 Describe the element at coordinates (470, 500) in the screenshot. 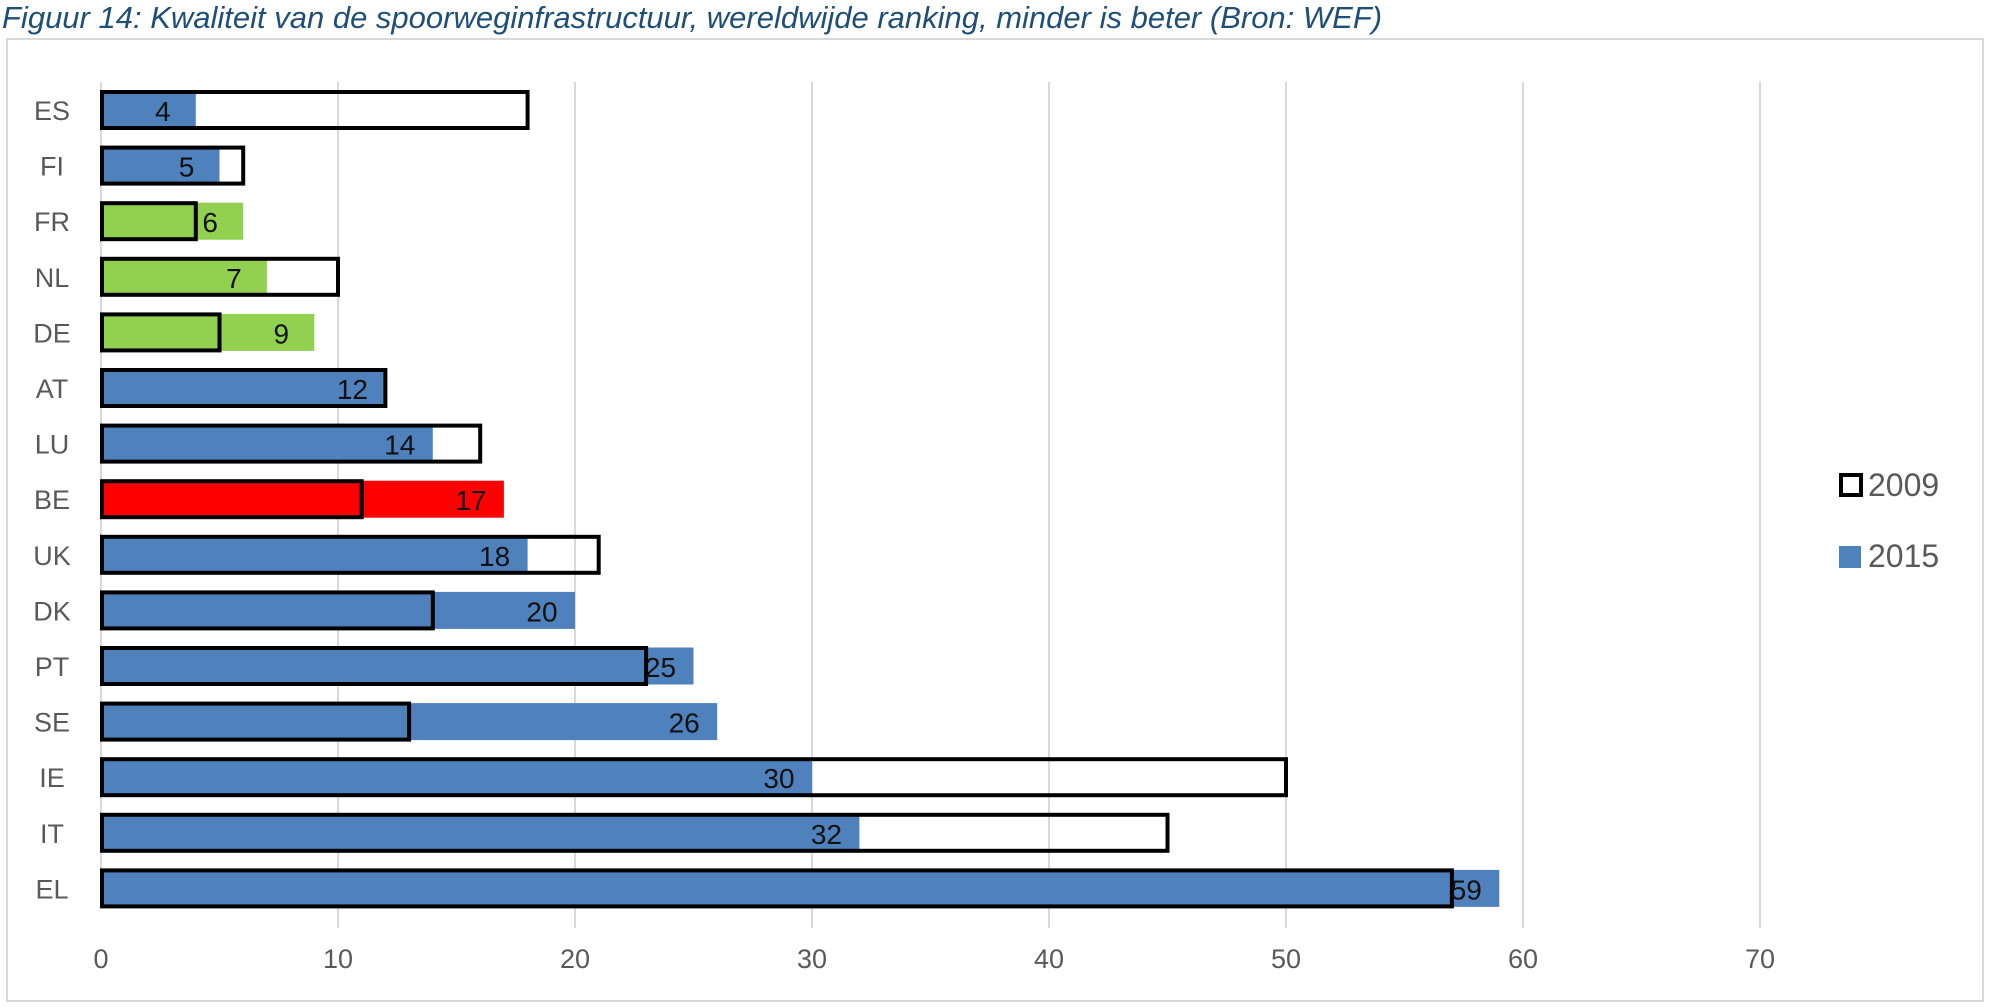

I see `data-label-be: 17` at that location.